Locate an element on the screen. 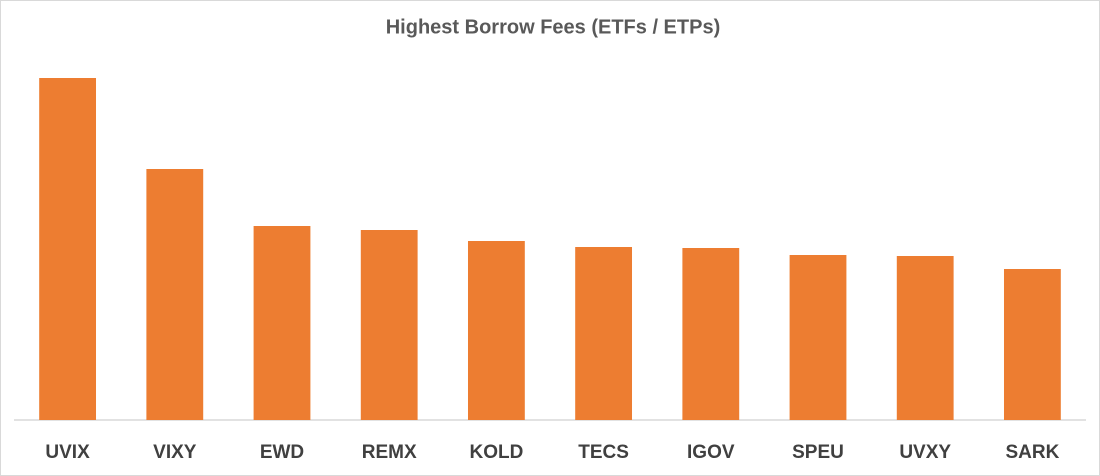 This screenshot has height=476, width=1100. x-tick-label: UVIX is located at coordinates (67, 452).